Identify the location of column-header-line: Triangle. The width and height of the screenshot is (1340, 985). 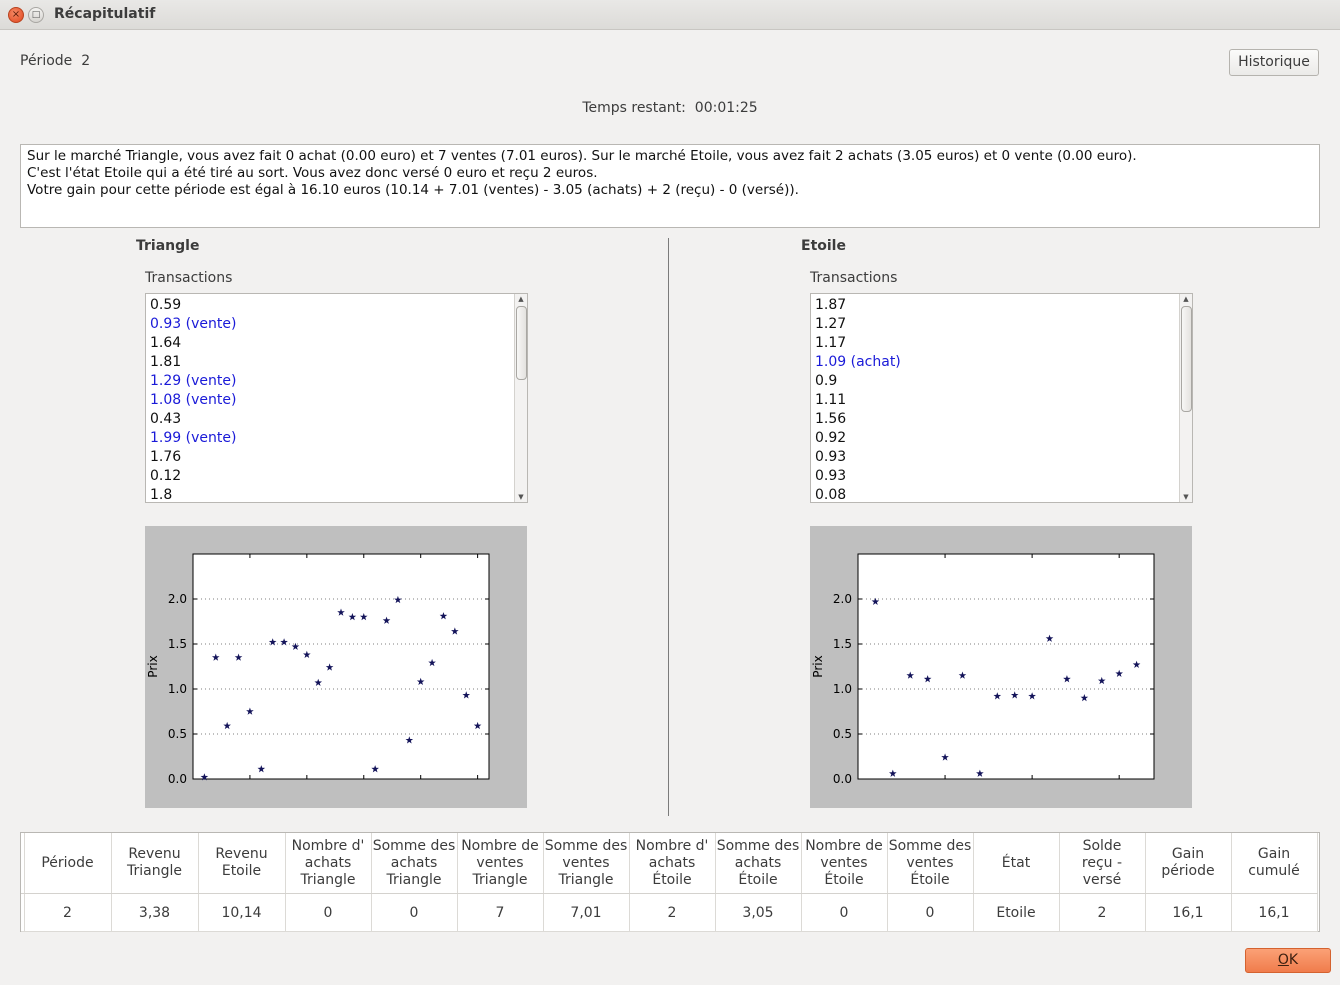
(414, 879).